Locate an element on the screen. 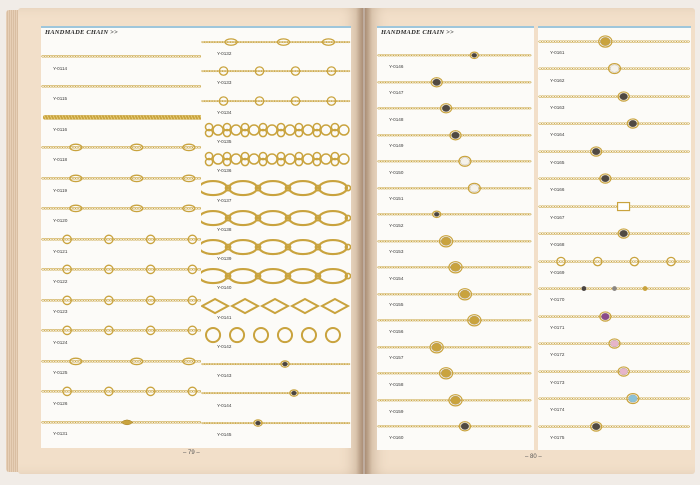  item-code: Y-0135 is located at coordinates (224, 141).